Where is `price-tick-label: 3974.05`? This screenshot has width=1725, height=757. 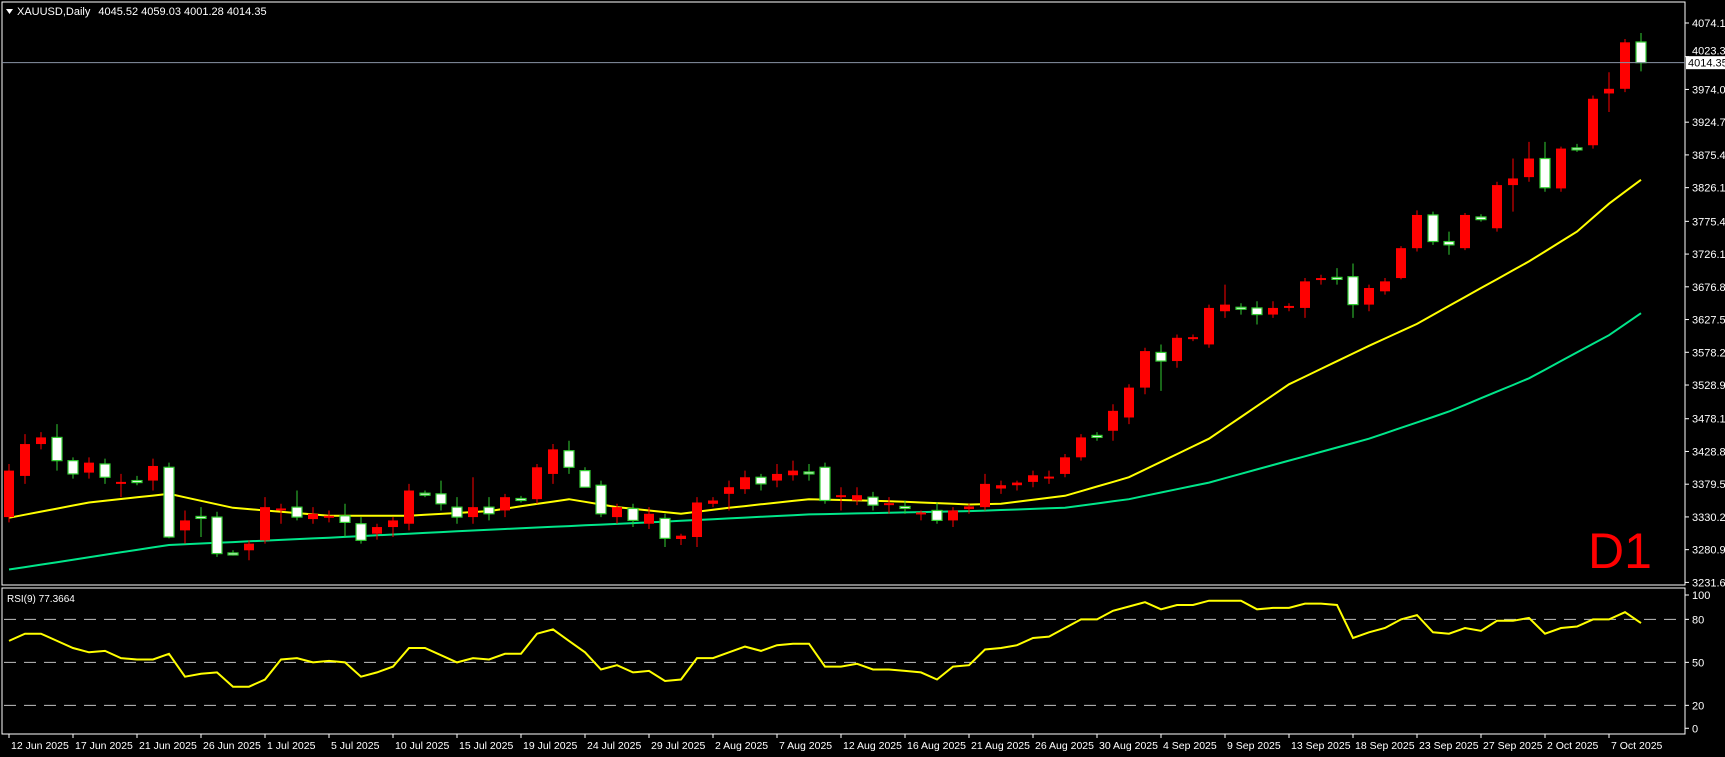
price-tick-label: 3974.05 is located at coordinates (1708, 90).